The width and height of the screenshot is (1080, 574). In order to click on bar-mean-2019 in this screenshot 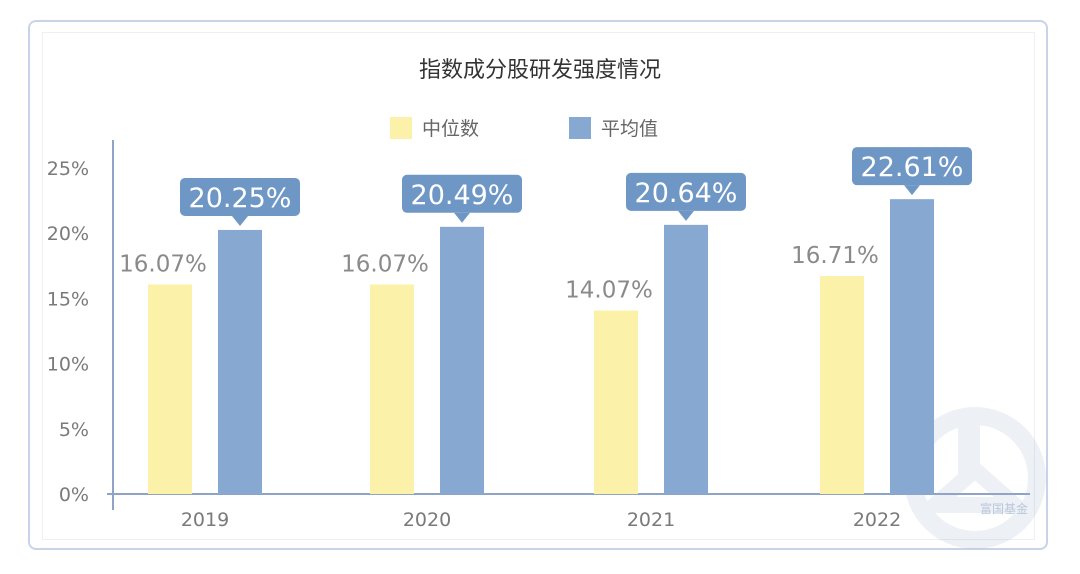, I will do `click(240, 361)`.